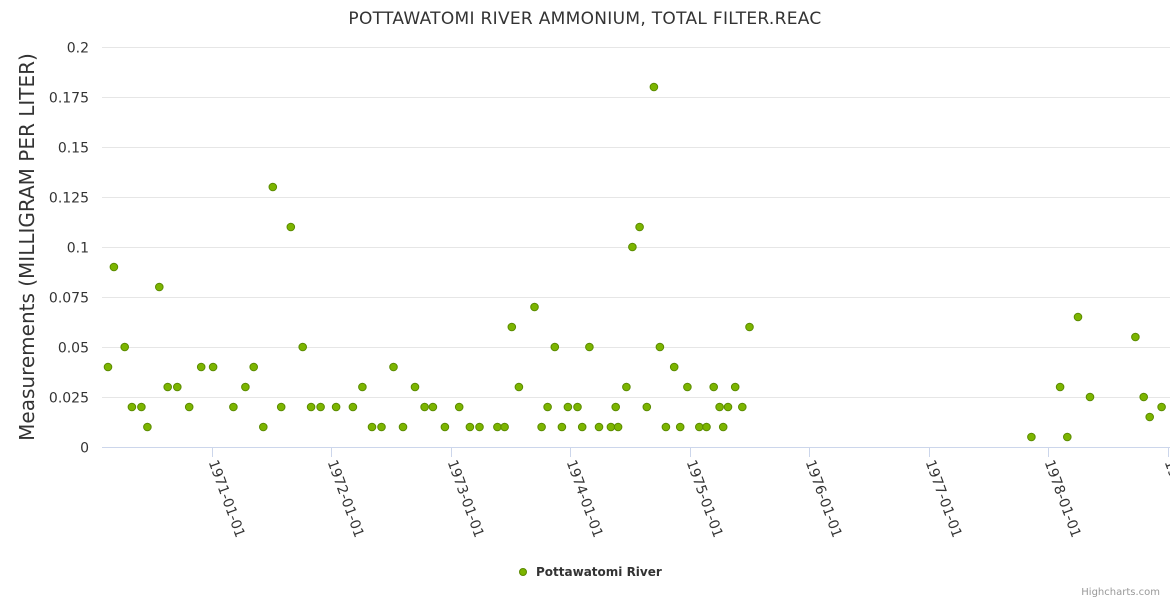  What do you see at coordinates (78, 49) in the screenshot?
I see `y-tick-label: 0.2` at bounding box center [78, 49].